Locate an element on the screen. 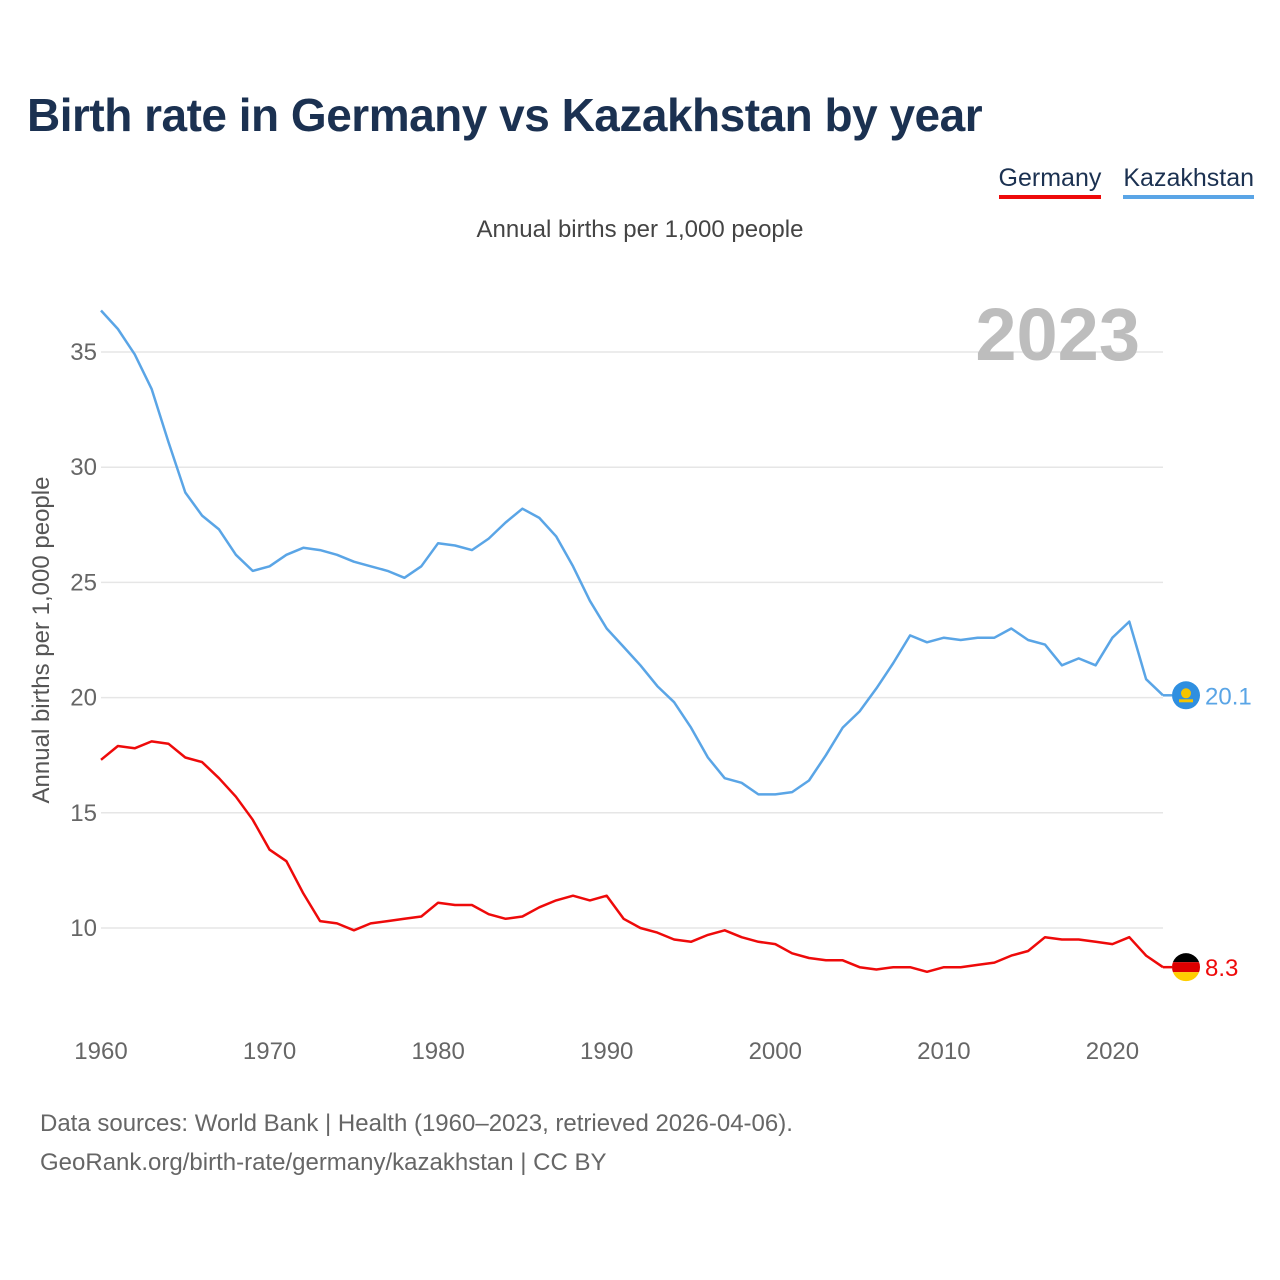  y-tick-label: 25 is located at coordinates (83, 582).